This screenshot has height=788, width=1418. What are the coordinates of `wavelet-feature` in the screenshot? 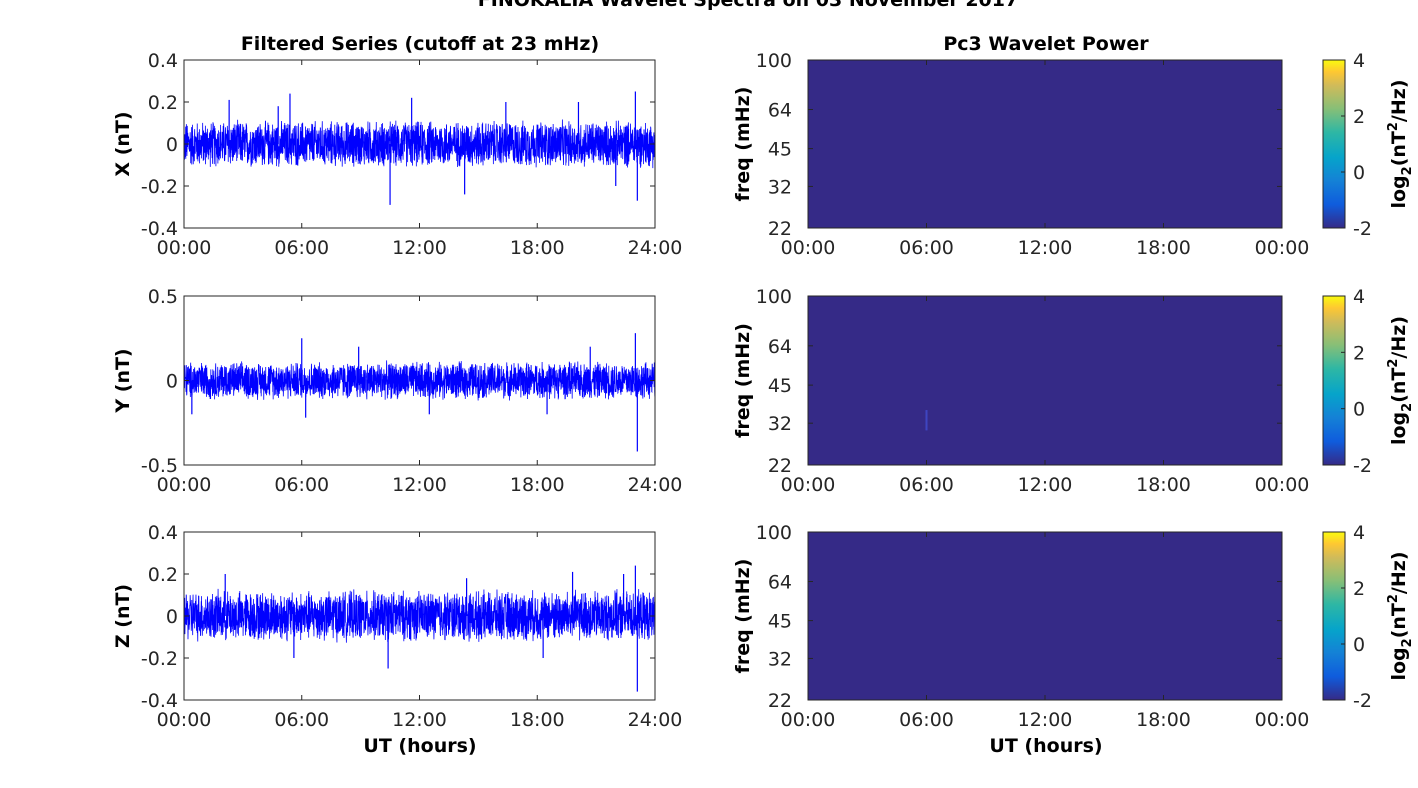 It's located at (926, 420).